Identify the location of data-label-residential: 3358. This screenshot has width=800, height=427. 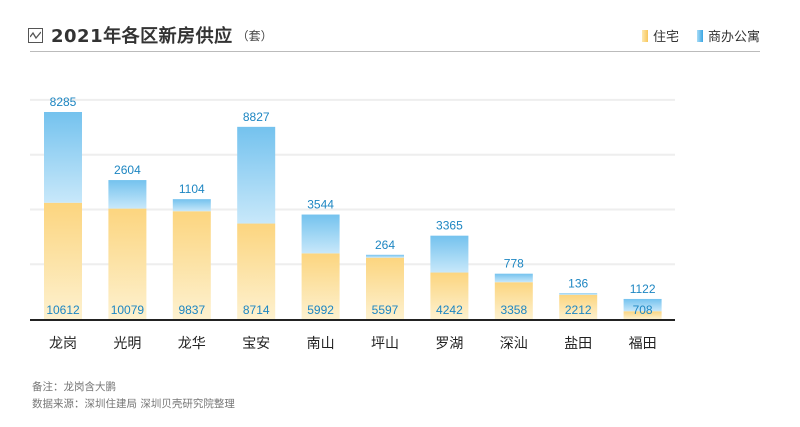
(513, 310).